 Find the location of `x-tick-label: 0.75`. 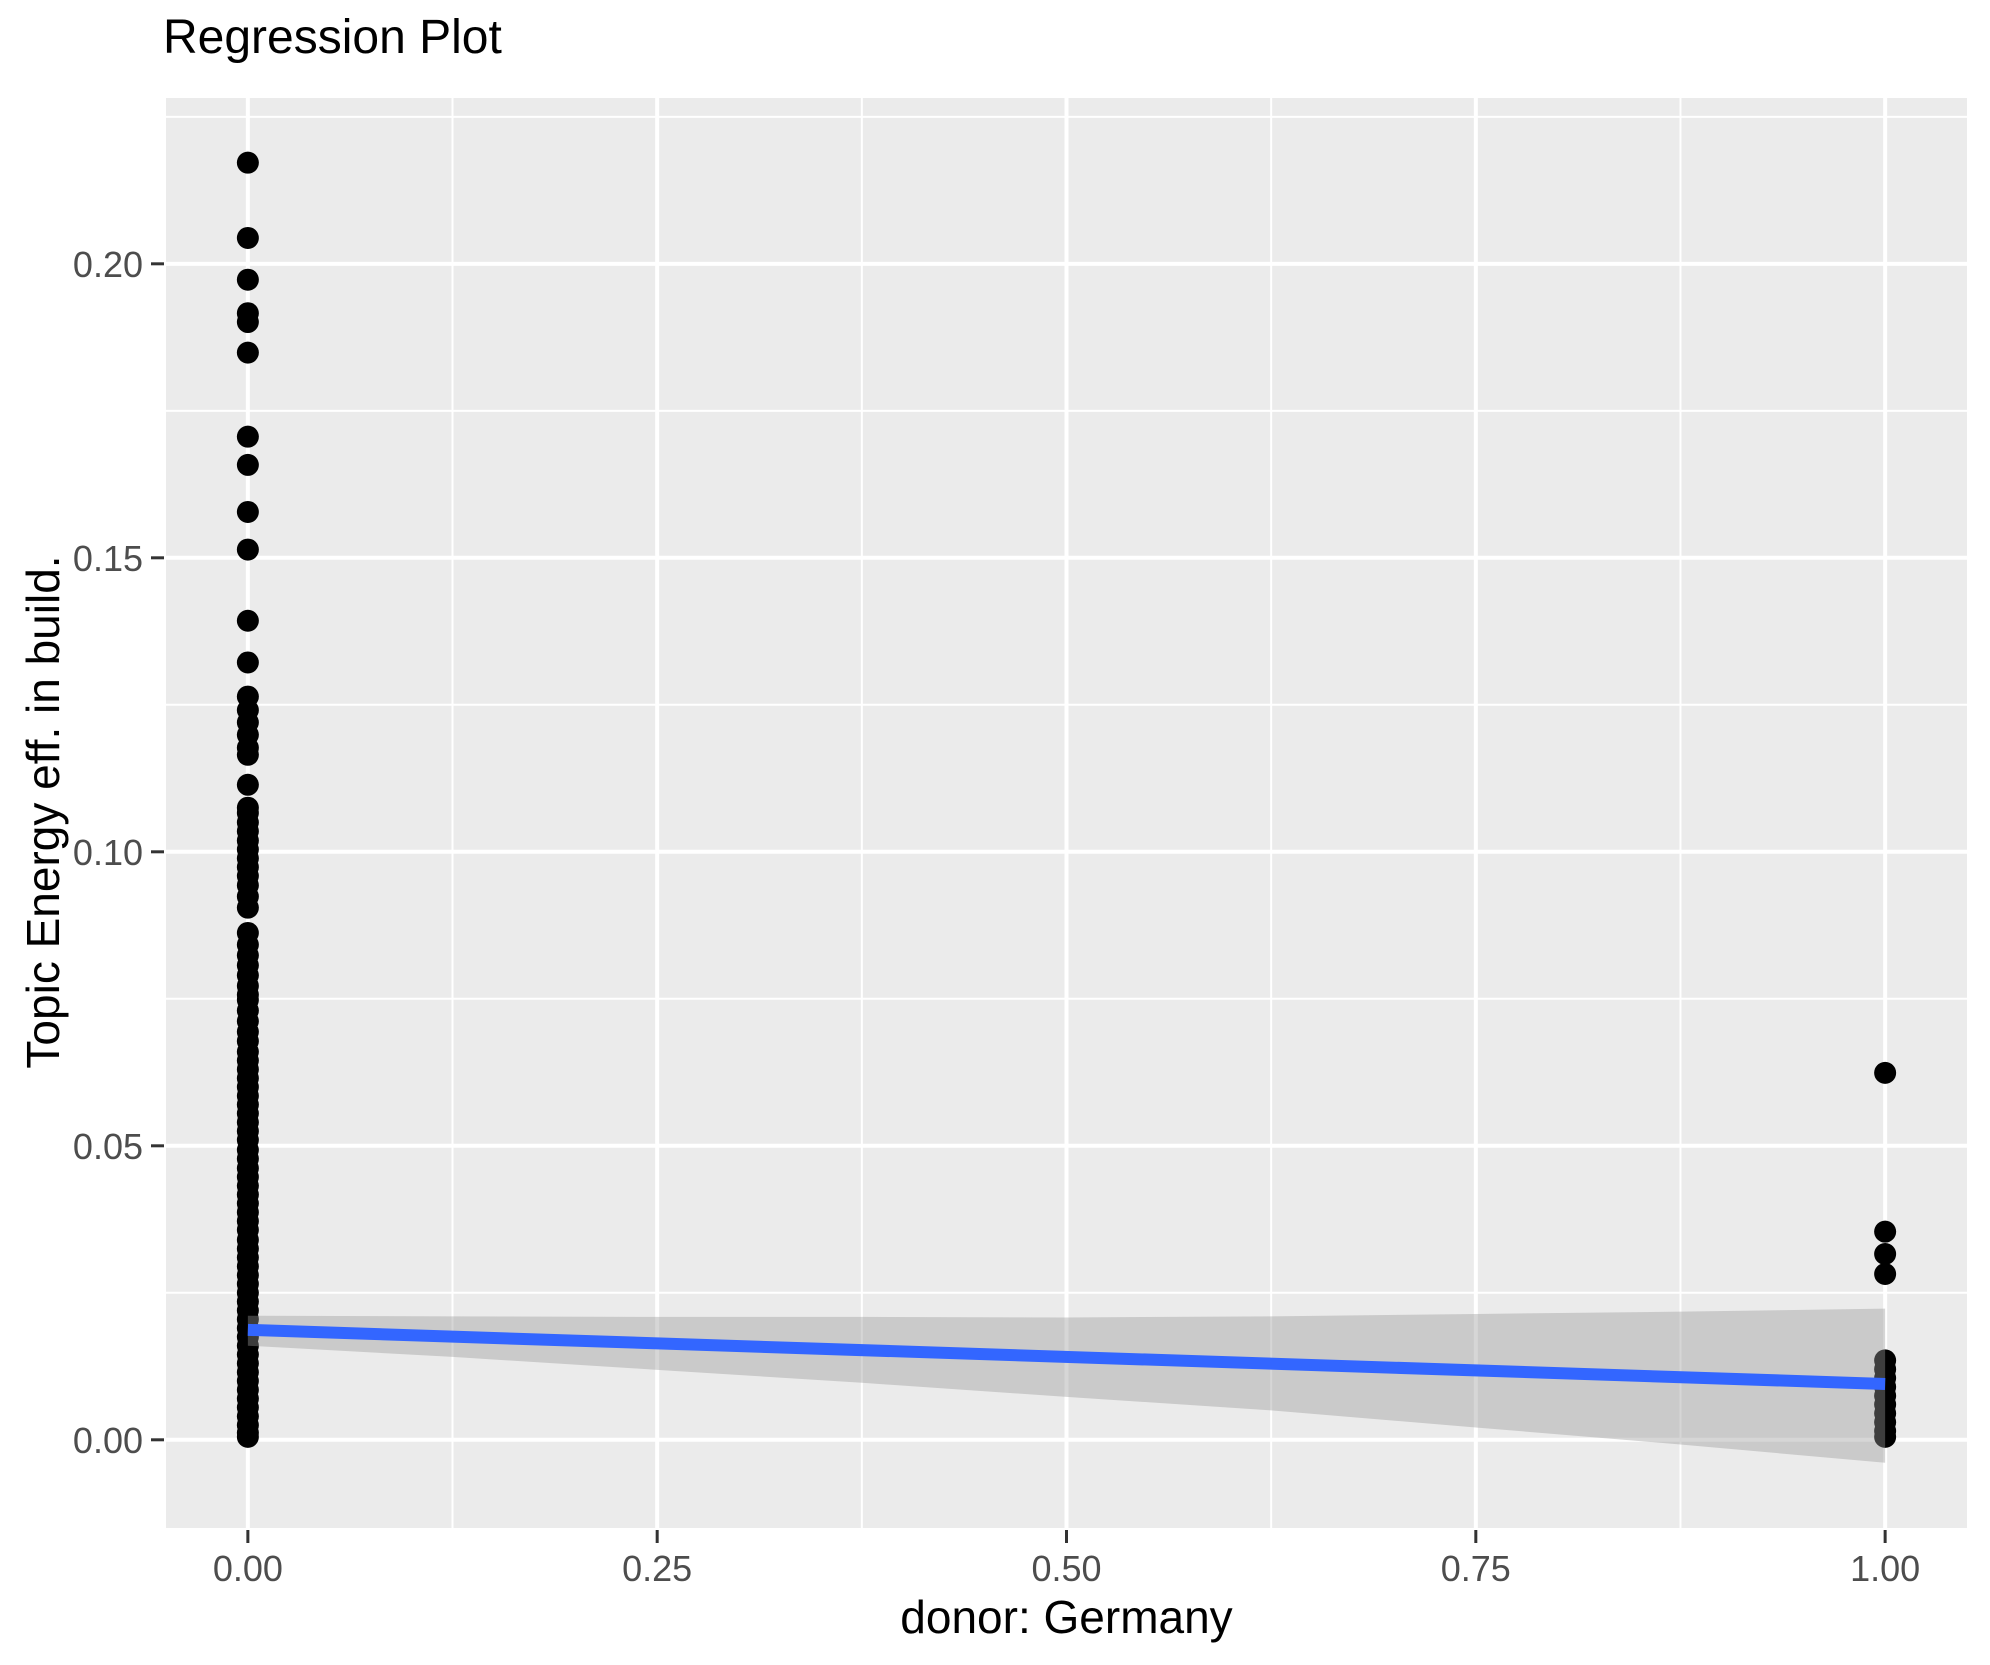

x-tick-label: 0.75 is located at coordinates (1476, 1568).